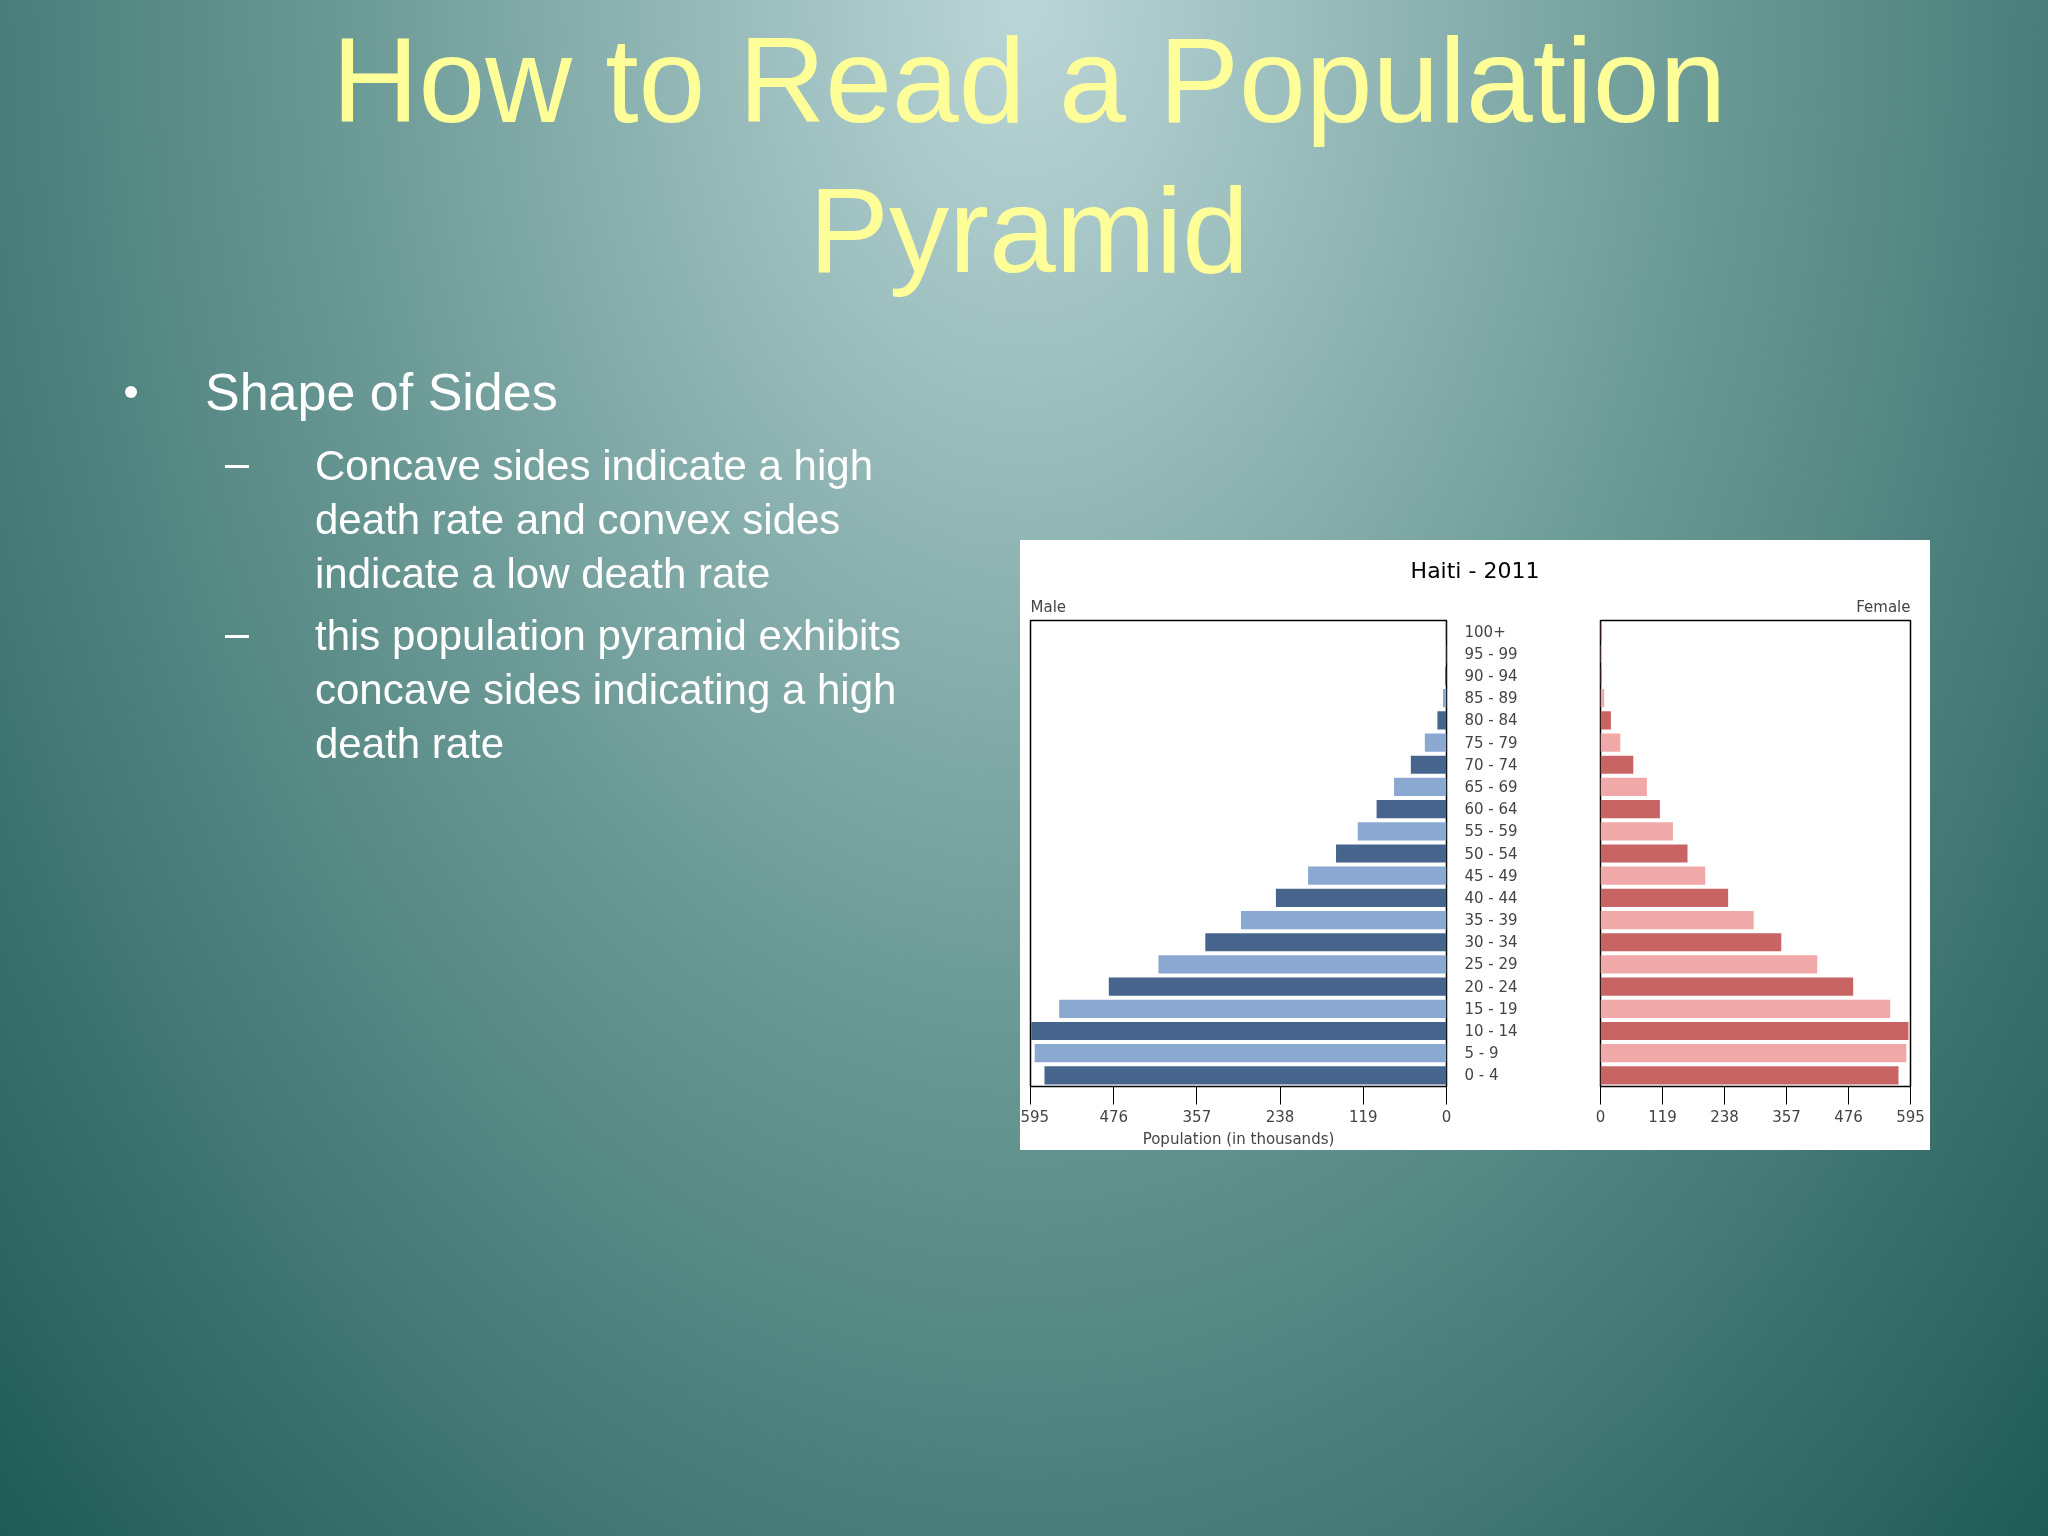 This screenshot has width=2048, height=1536. What do you see at coordinates (608, 690) in the screenshot?
I see `text: this population pyramid exhibits concave sides indicating a high death rate` at bounding box center [608, 690].